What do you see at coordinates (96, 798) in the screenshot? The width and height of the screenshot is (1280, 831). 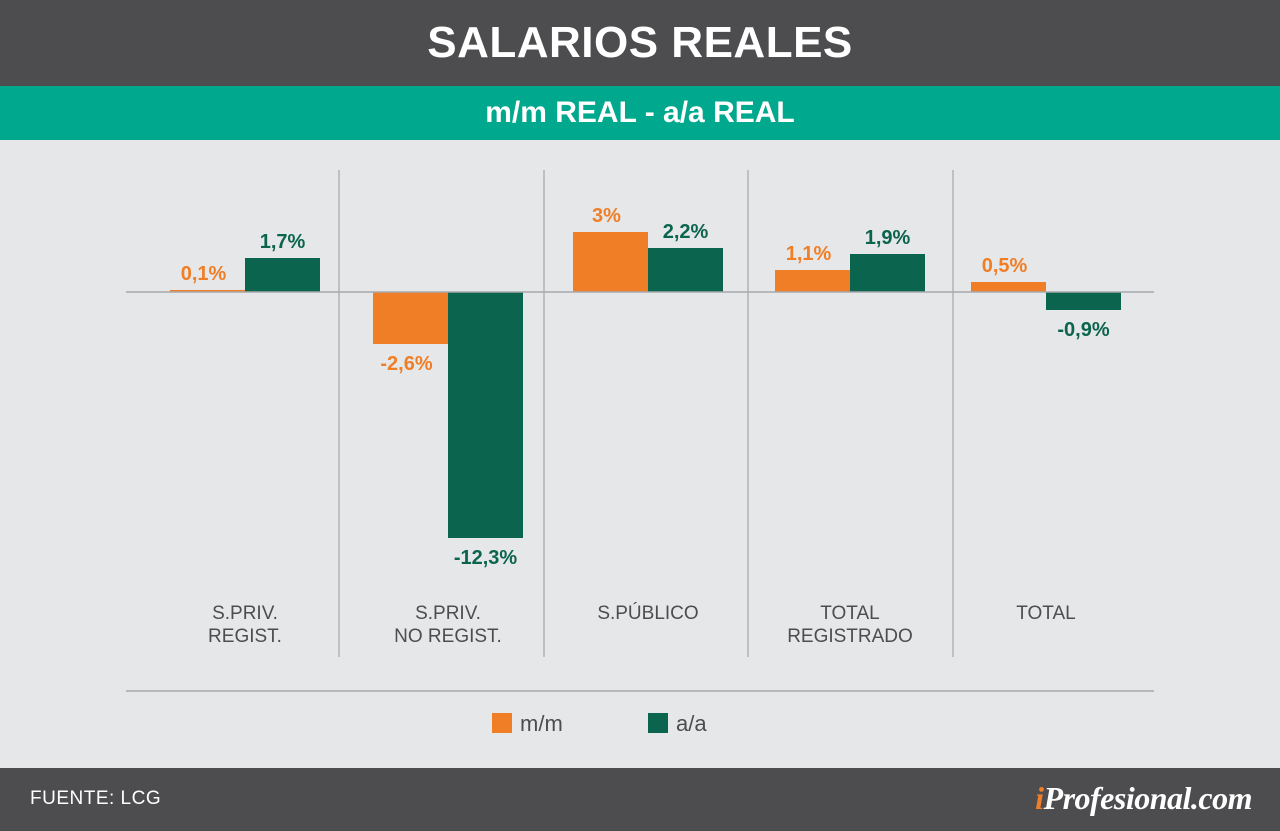 I see `source-note: FUENTE: LCG` at bounding box center [96, 798].